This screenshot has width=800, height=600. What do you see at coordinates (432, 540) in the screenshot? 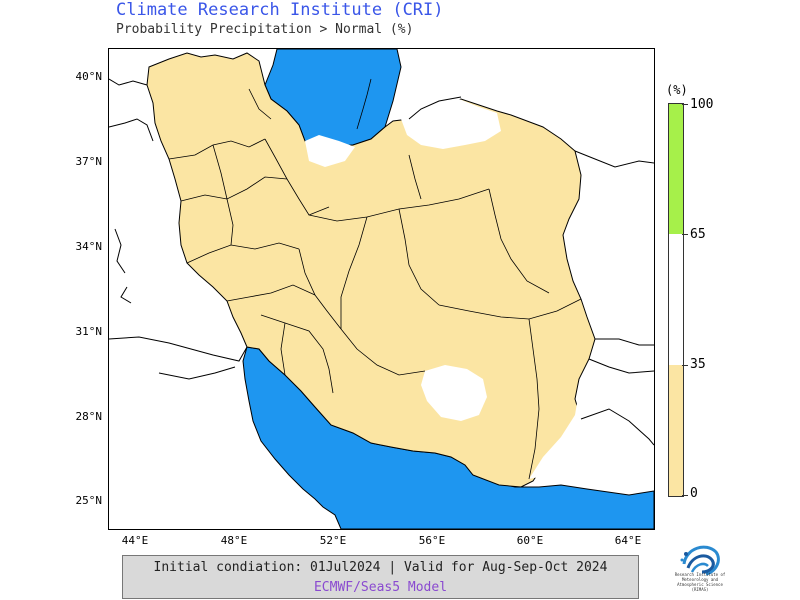
I see `lon-label-56: 56°E` at bounding box center [432, 540].